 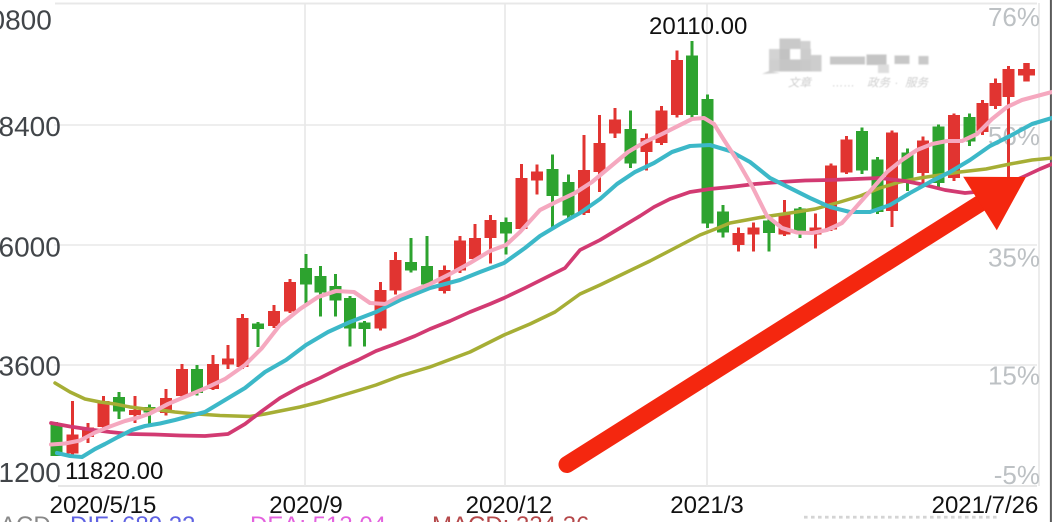 I want to click on svg-text: 2020/12, so click(x=509, y=505).